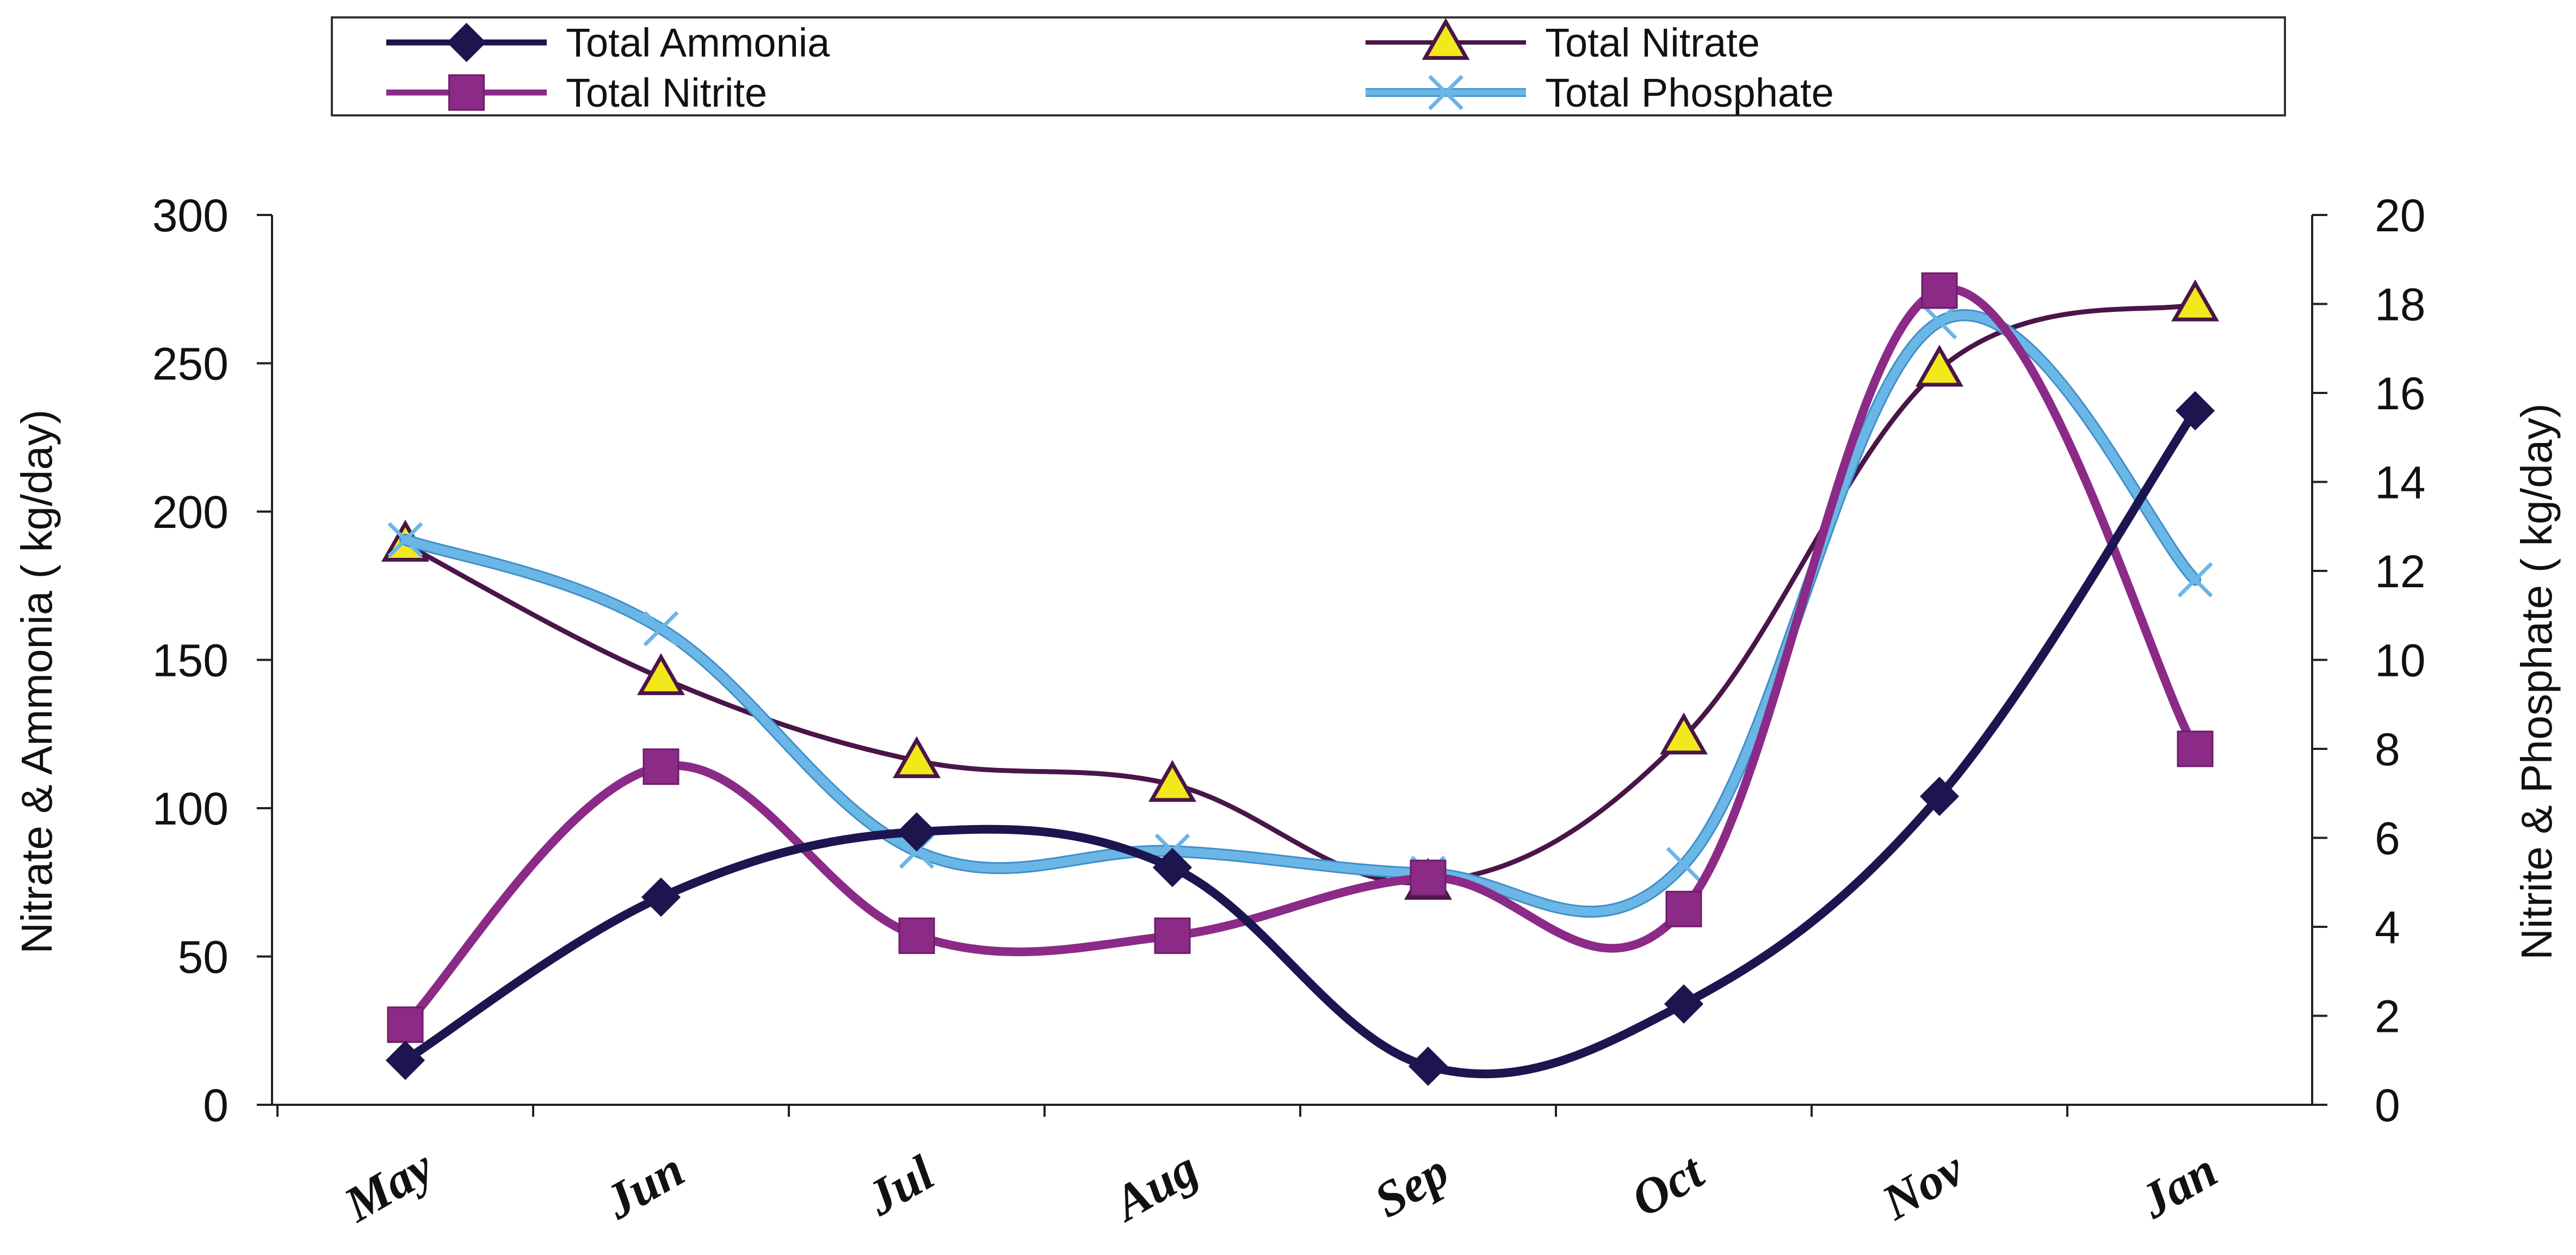 This screenshot has width=2576, height=1255. Describe the element at coordinates (2388, 1105) in the screenshot. I see `y-tick-label-right: 0` at that location.